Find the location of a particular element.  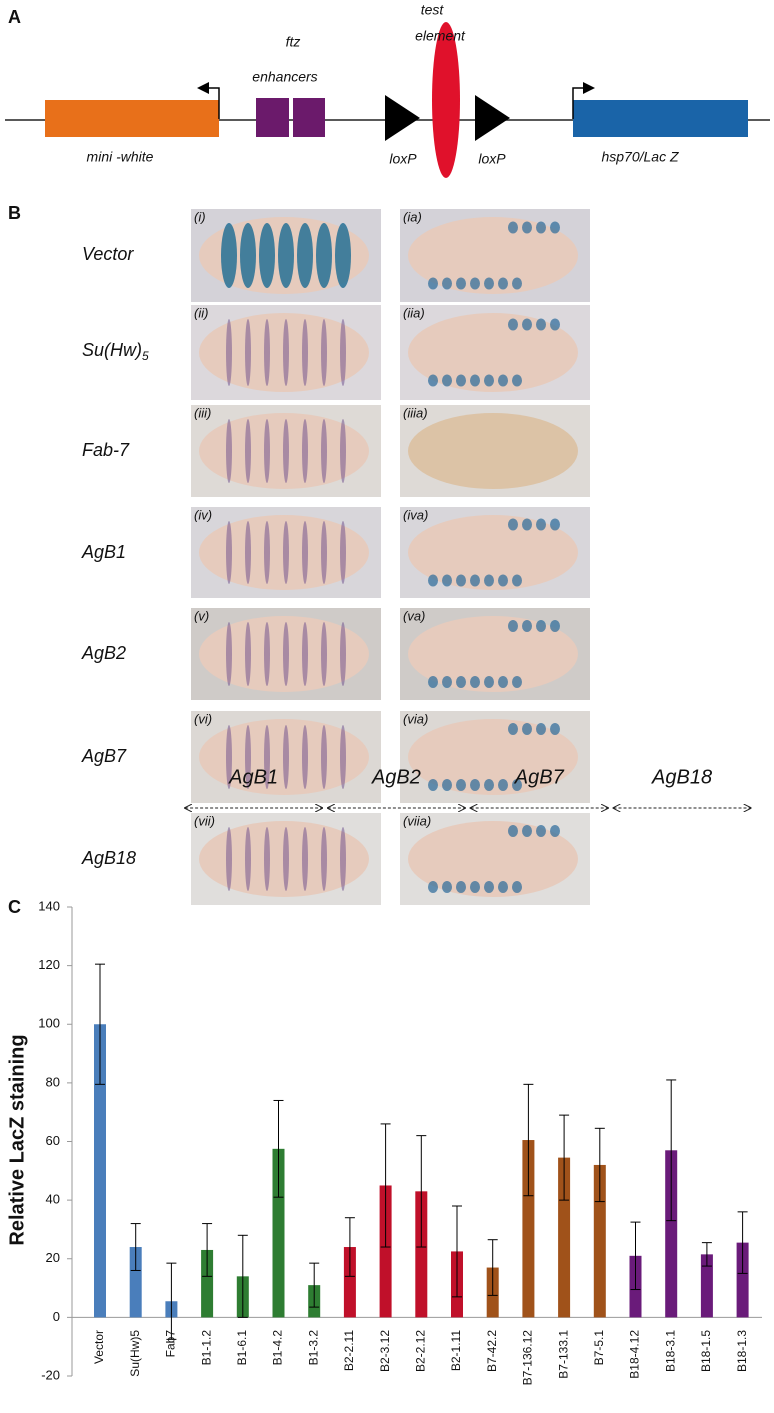

row-name: AgB7 is located at coordinates (104, 756).